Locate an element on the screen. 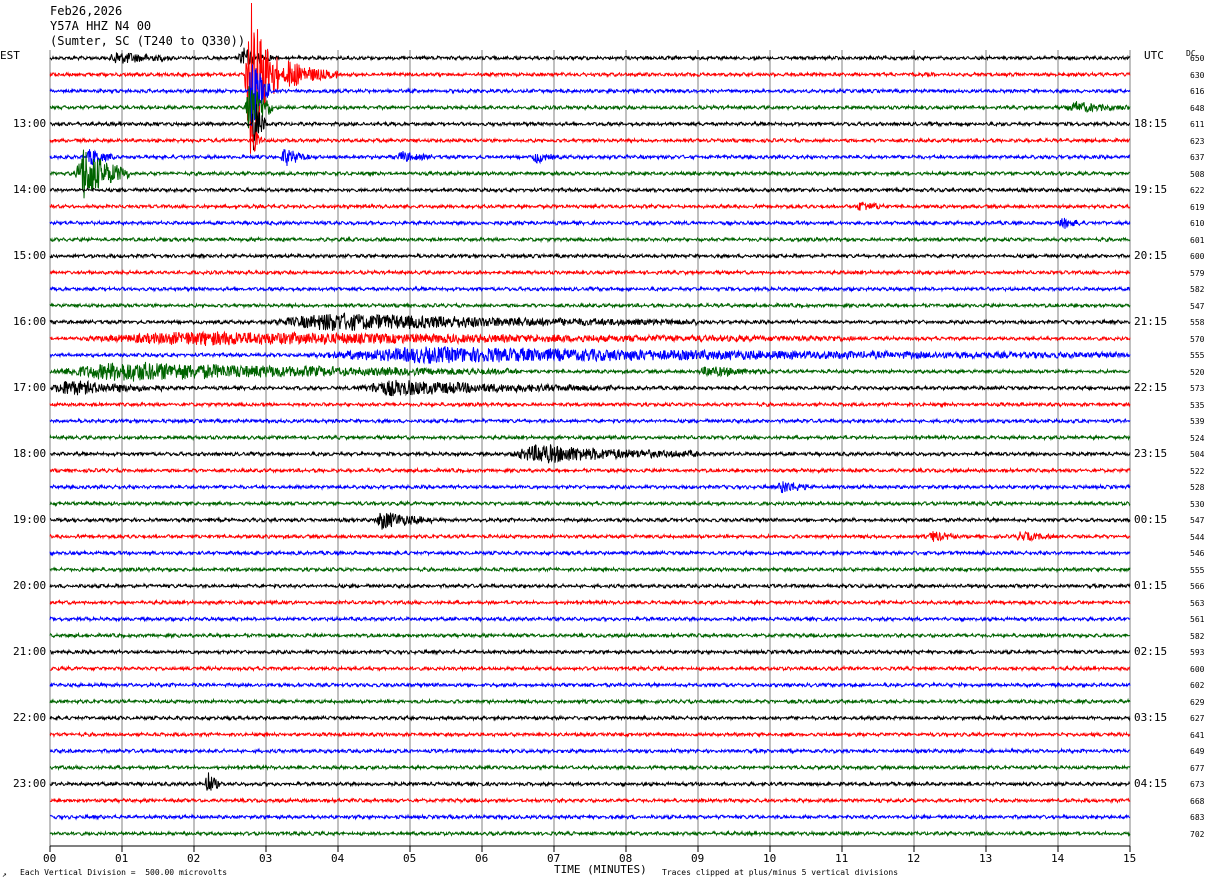  dc-offset-label: 520 is located at coordinates (1197, 372).